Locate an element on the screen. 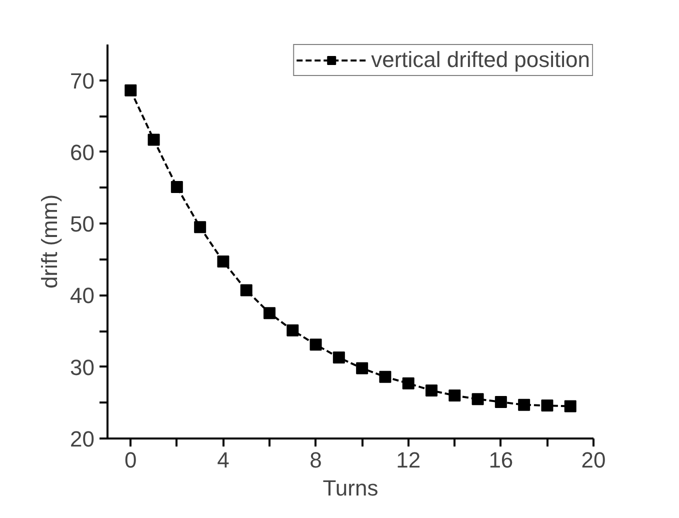  y-tick-label: 70 is located at coordinates (82, 81).